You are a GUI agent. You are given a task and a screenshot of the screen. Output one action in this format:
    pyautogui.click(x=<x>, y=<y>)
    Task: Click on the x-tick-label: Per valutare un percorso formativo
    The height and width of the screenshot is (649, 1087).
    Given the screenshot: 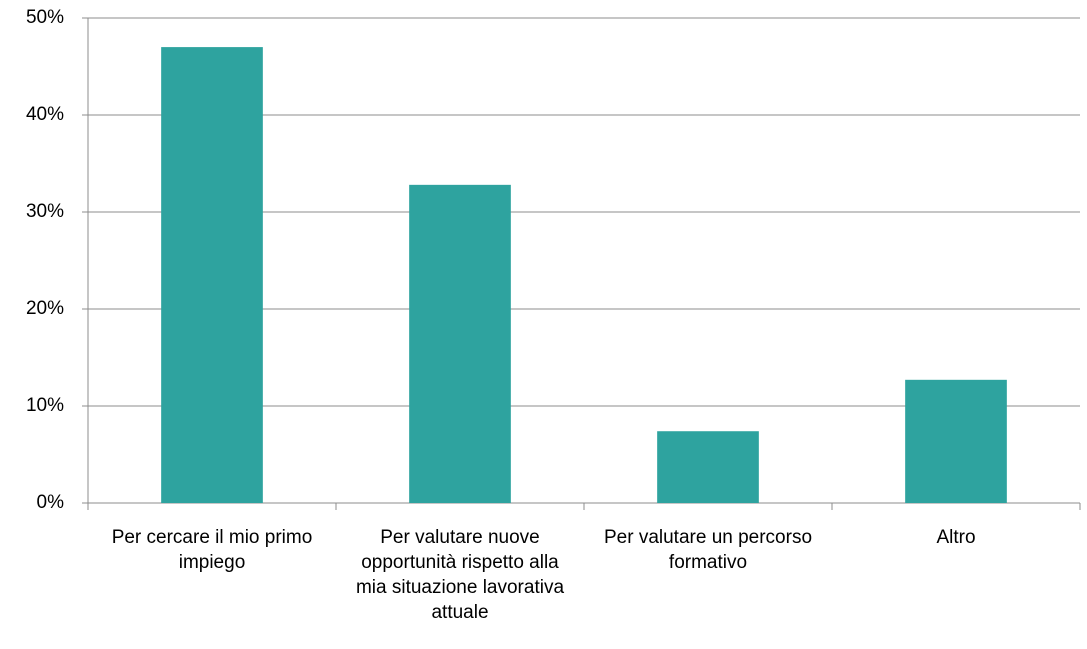 What is the action you would take?
    pyautogui.click(x=708, y=550)
    